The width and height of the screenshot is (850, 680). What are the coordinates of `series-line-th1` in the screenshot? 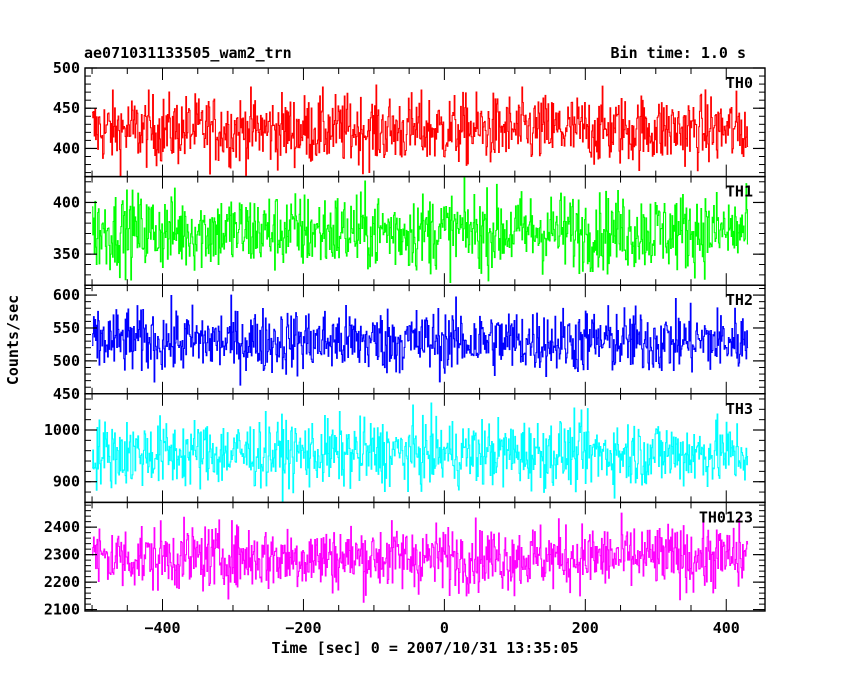 It's located at (420, 229).